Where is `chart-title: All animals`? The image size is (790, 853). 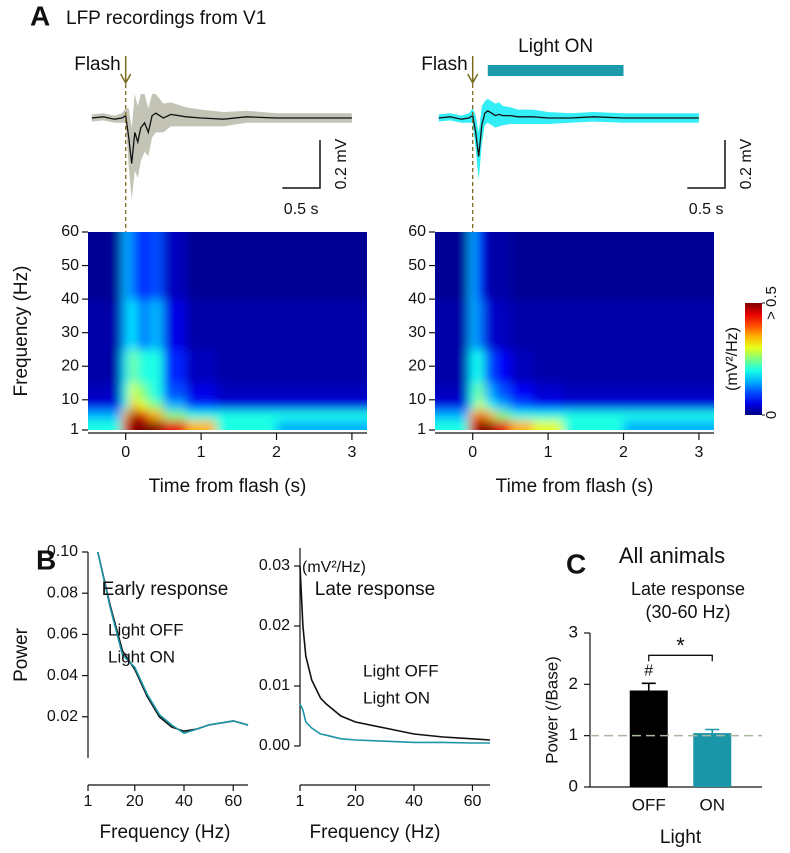 chart-title: All animals is located at coordinates (672, 555).